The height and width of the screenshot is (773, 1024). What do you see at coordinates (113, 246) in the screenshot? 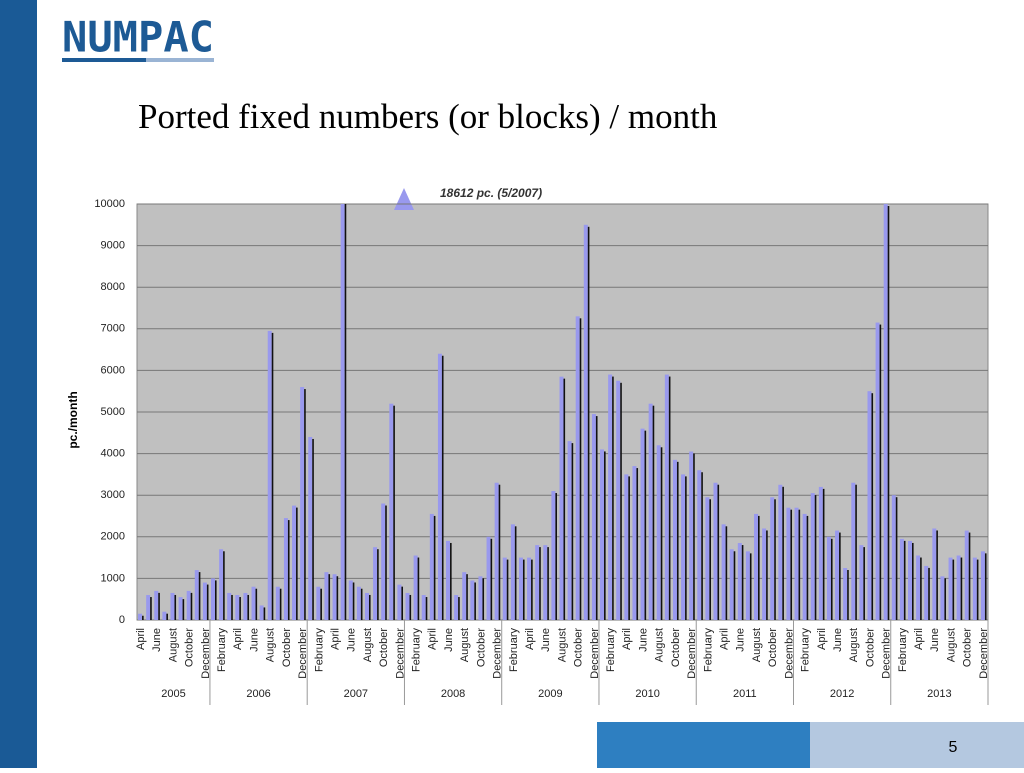
I see `y-tick-label: 9000` at bounding box center [113, 246].